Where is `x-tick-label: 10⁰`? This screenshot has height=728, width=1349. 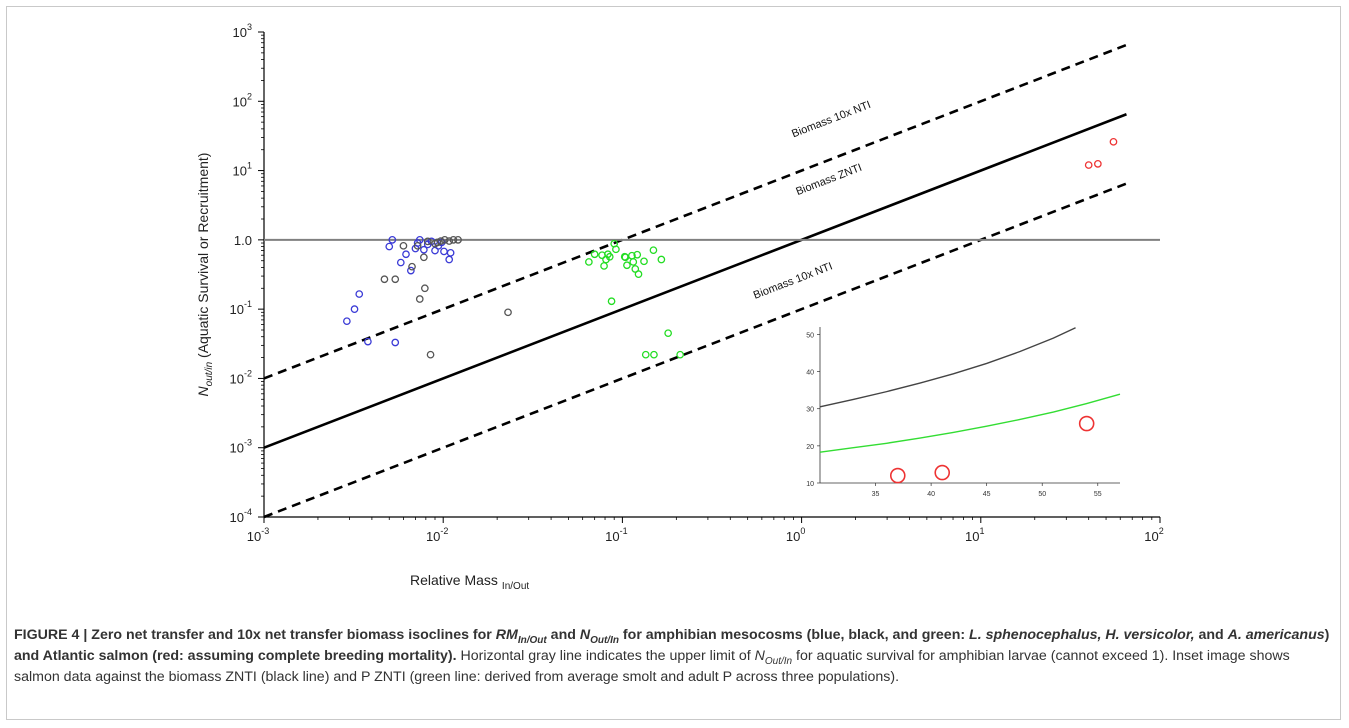
x-tick-label: 10⁰ is located at coordinates (795, 535).